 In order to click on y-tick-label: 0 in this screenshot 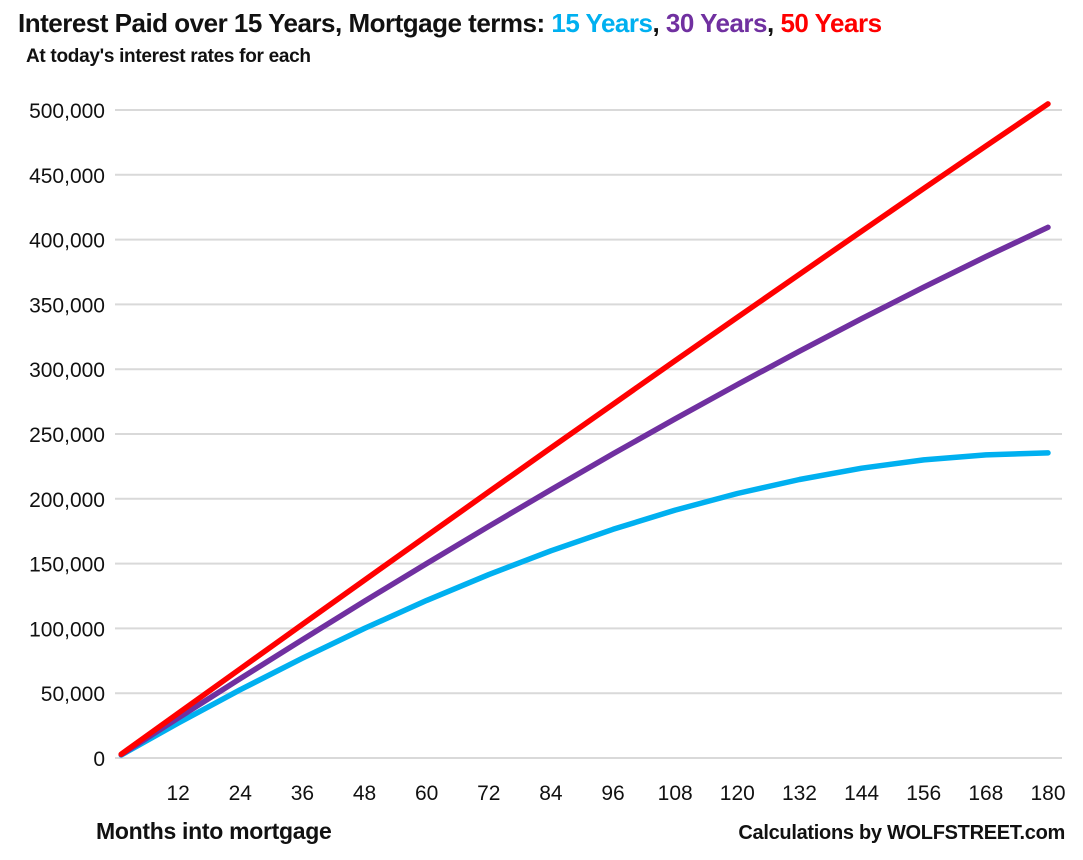, I will do `click(99, 759)`.